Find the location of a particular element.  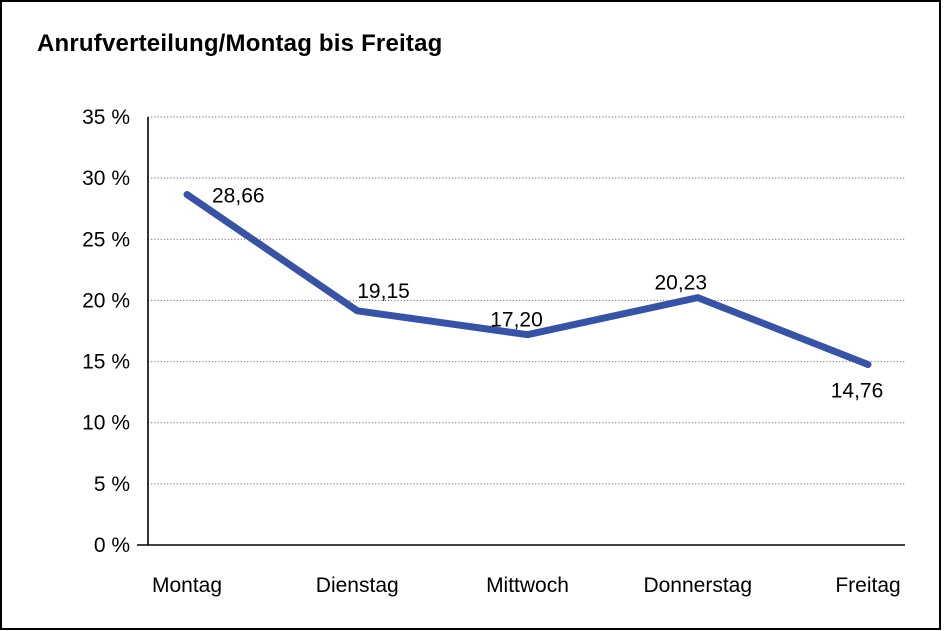

data-point-label: 17,20 is located at coordinates (516, 320).